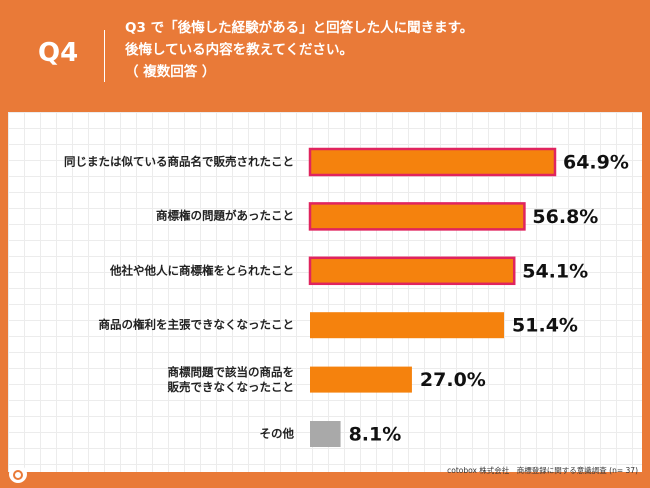 The width and height of the screenshot is (650, 488). I want to click on category-label: 商標権の問題があったこと, so click(225, 215).